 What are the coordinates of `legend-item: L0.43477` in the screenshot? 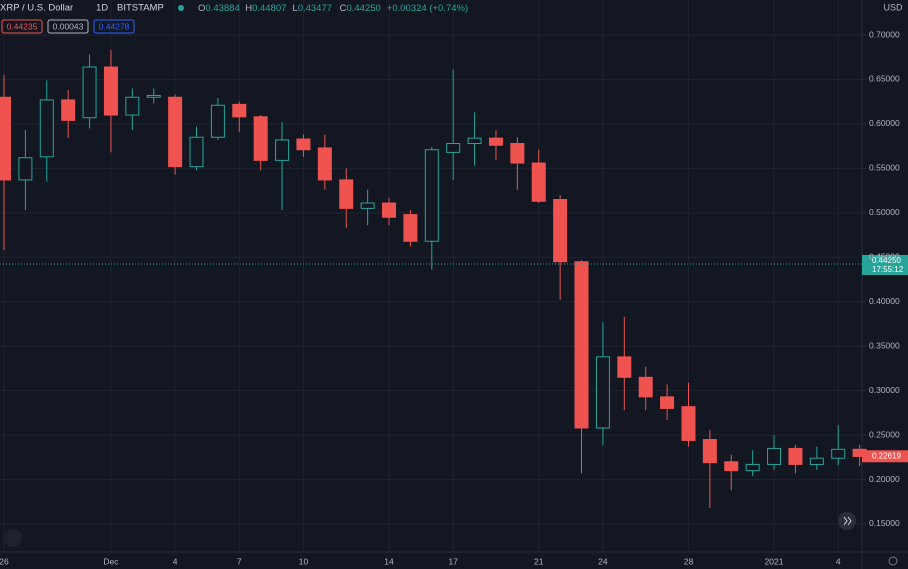 It's located at (312, 8).